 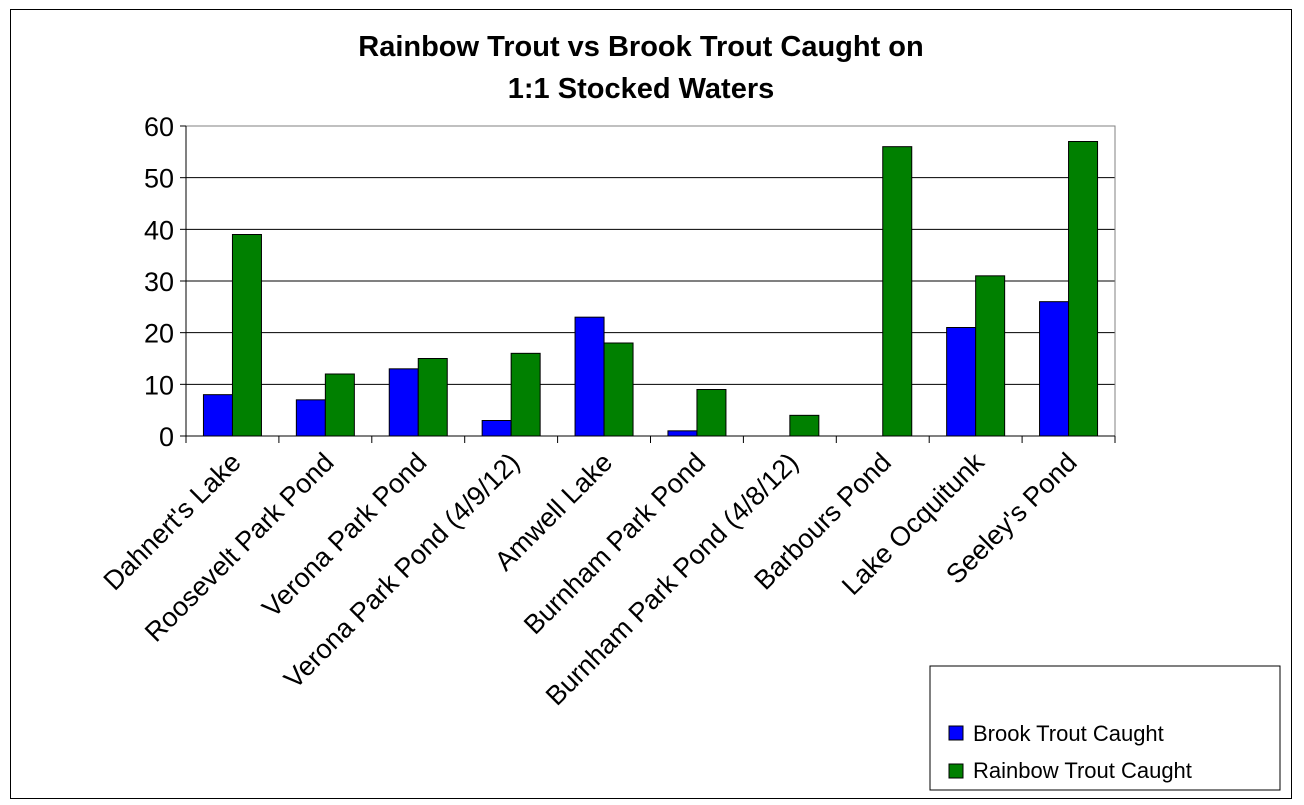 What do you see at coordinates (159, 179) in the screenshot?
I see `y-tick-label: 50` at bounding box center [159, 179].